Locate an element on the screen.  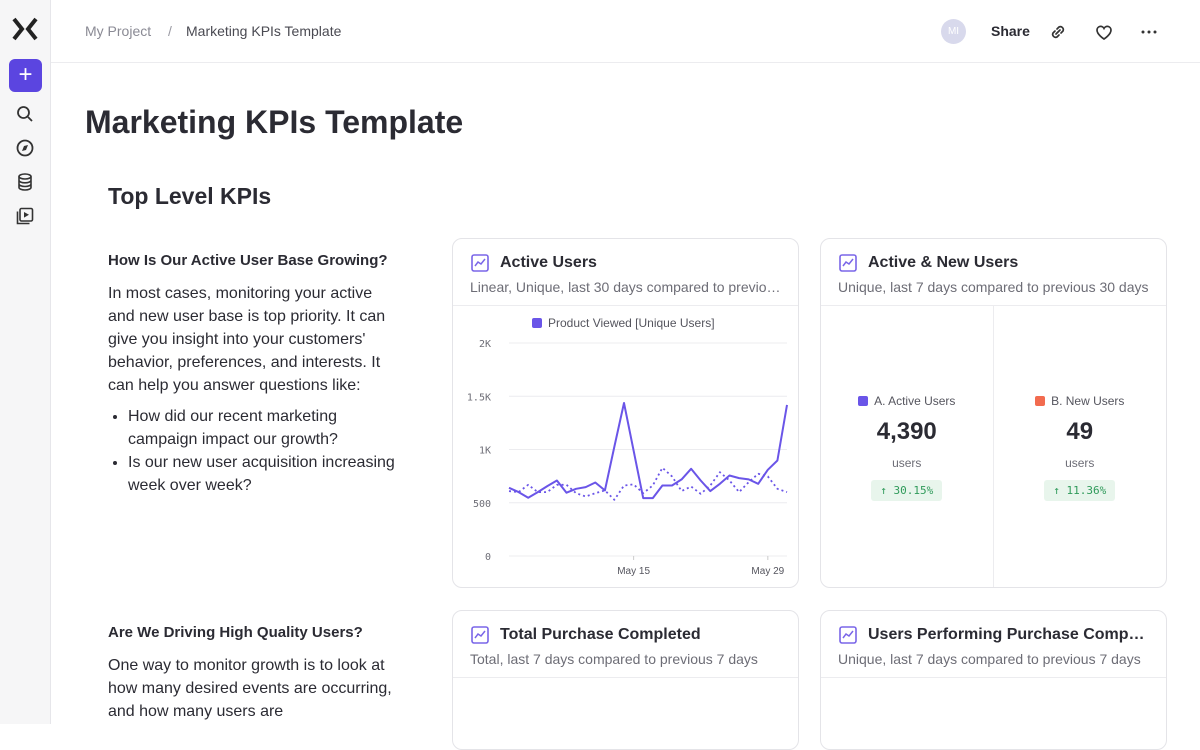
share-button: Share is located at coordinates (1010, 31).